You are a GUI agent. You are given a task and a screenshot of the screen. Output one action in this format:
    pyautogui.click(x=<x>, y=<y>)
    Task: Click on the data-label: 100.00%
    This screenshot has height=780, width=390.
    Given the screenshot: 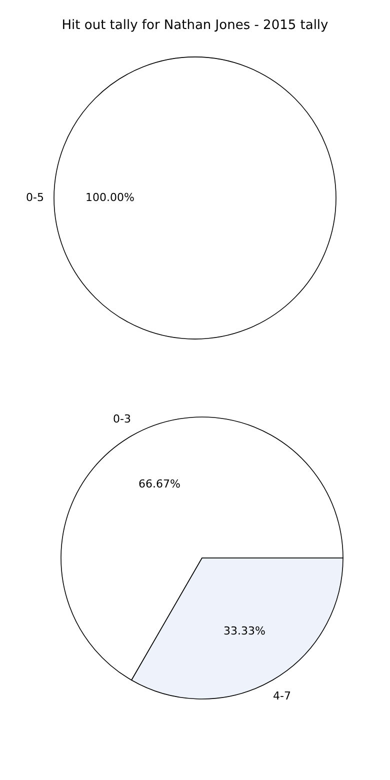 What is the action you would take?
    pyautogui.click(x=110, y=197)
    